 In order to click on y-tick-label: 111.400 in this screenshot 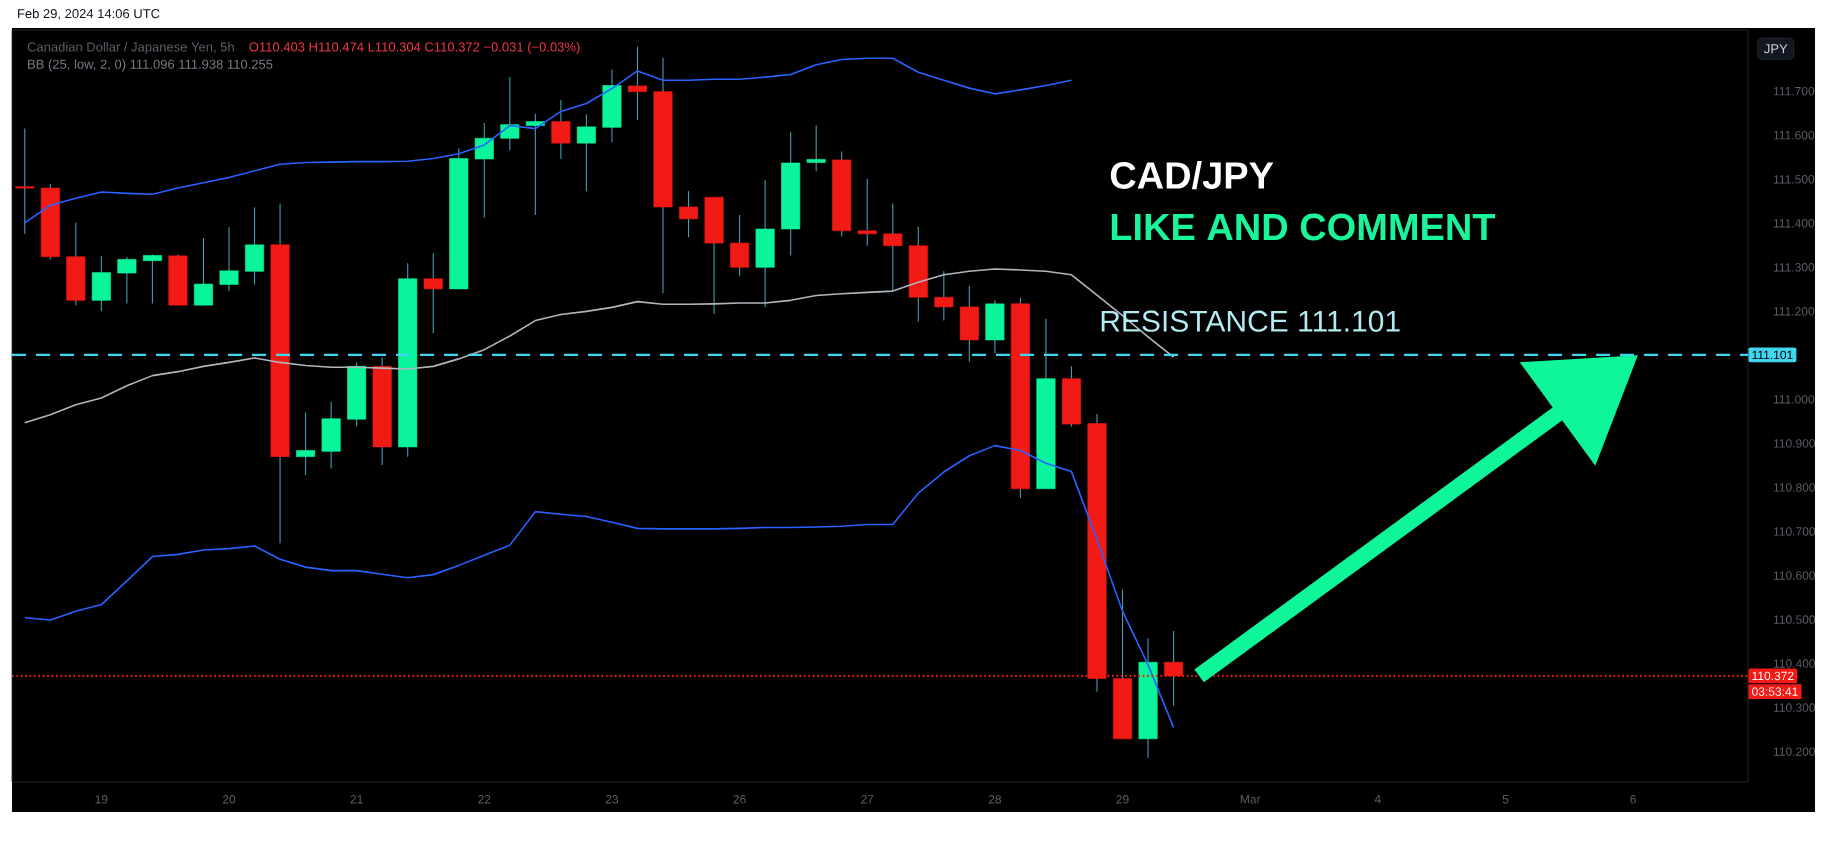, I will do `click(1794, 223)`.